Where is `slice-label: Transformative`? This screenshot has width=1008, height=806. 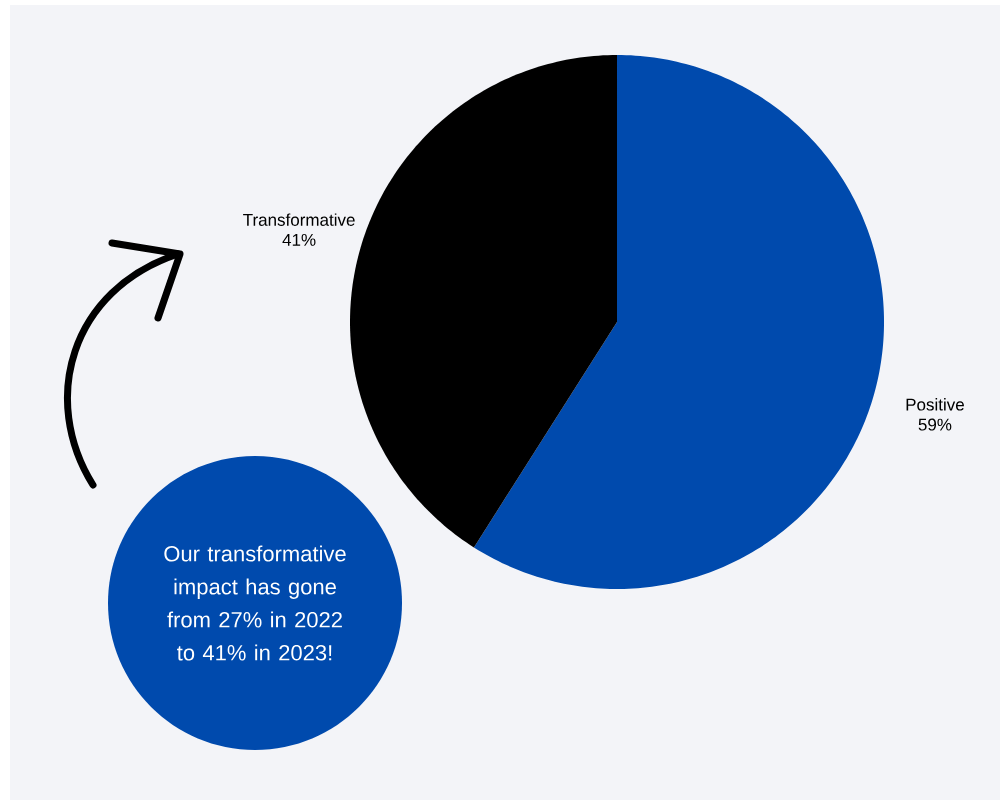
slice-label: Transformative is located at coordinates (299, 219).